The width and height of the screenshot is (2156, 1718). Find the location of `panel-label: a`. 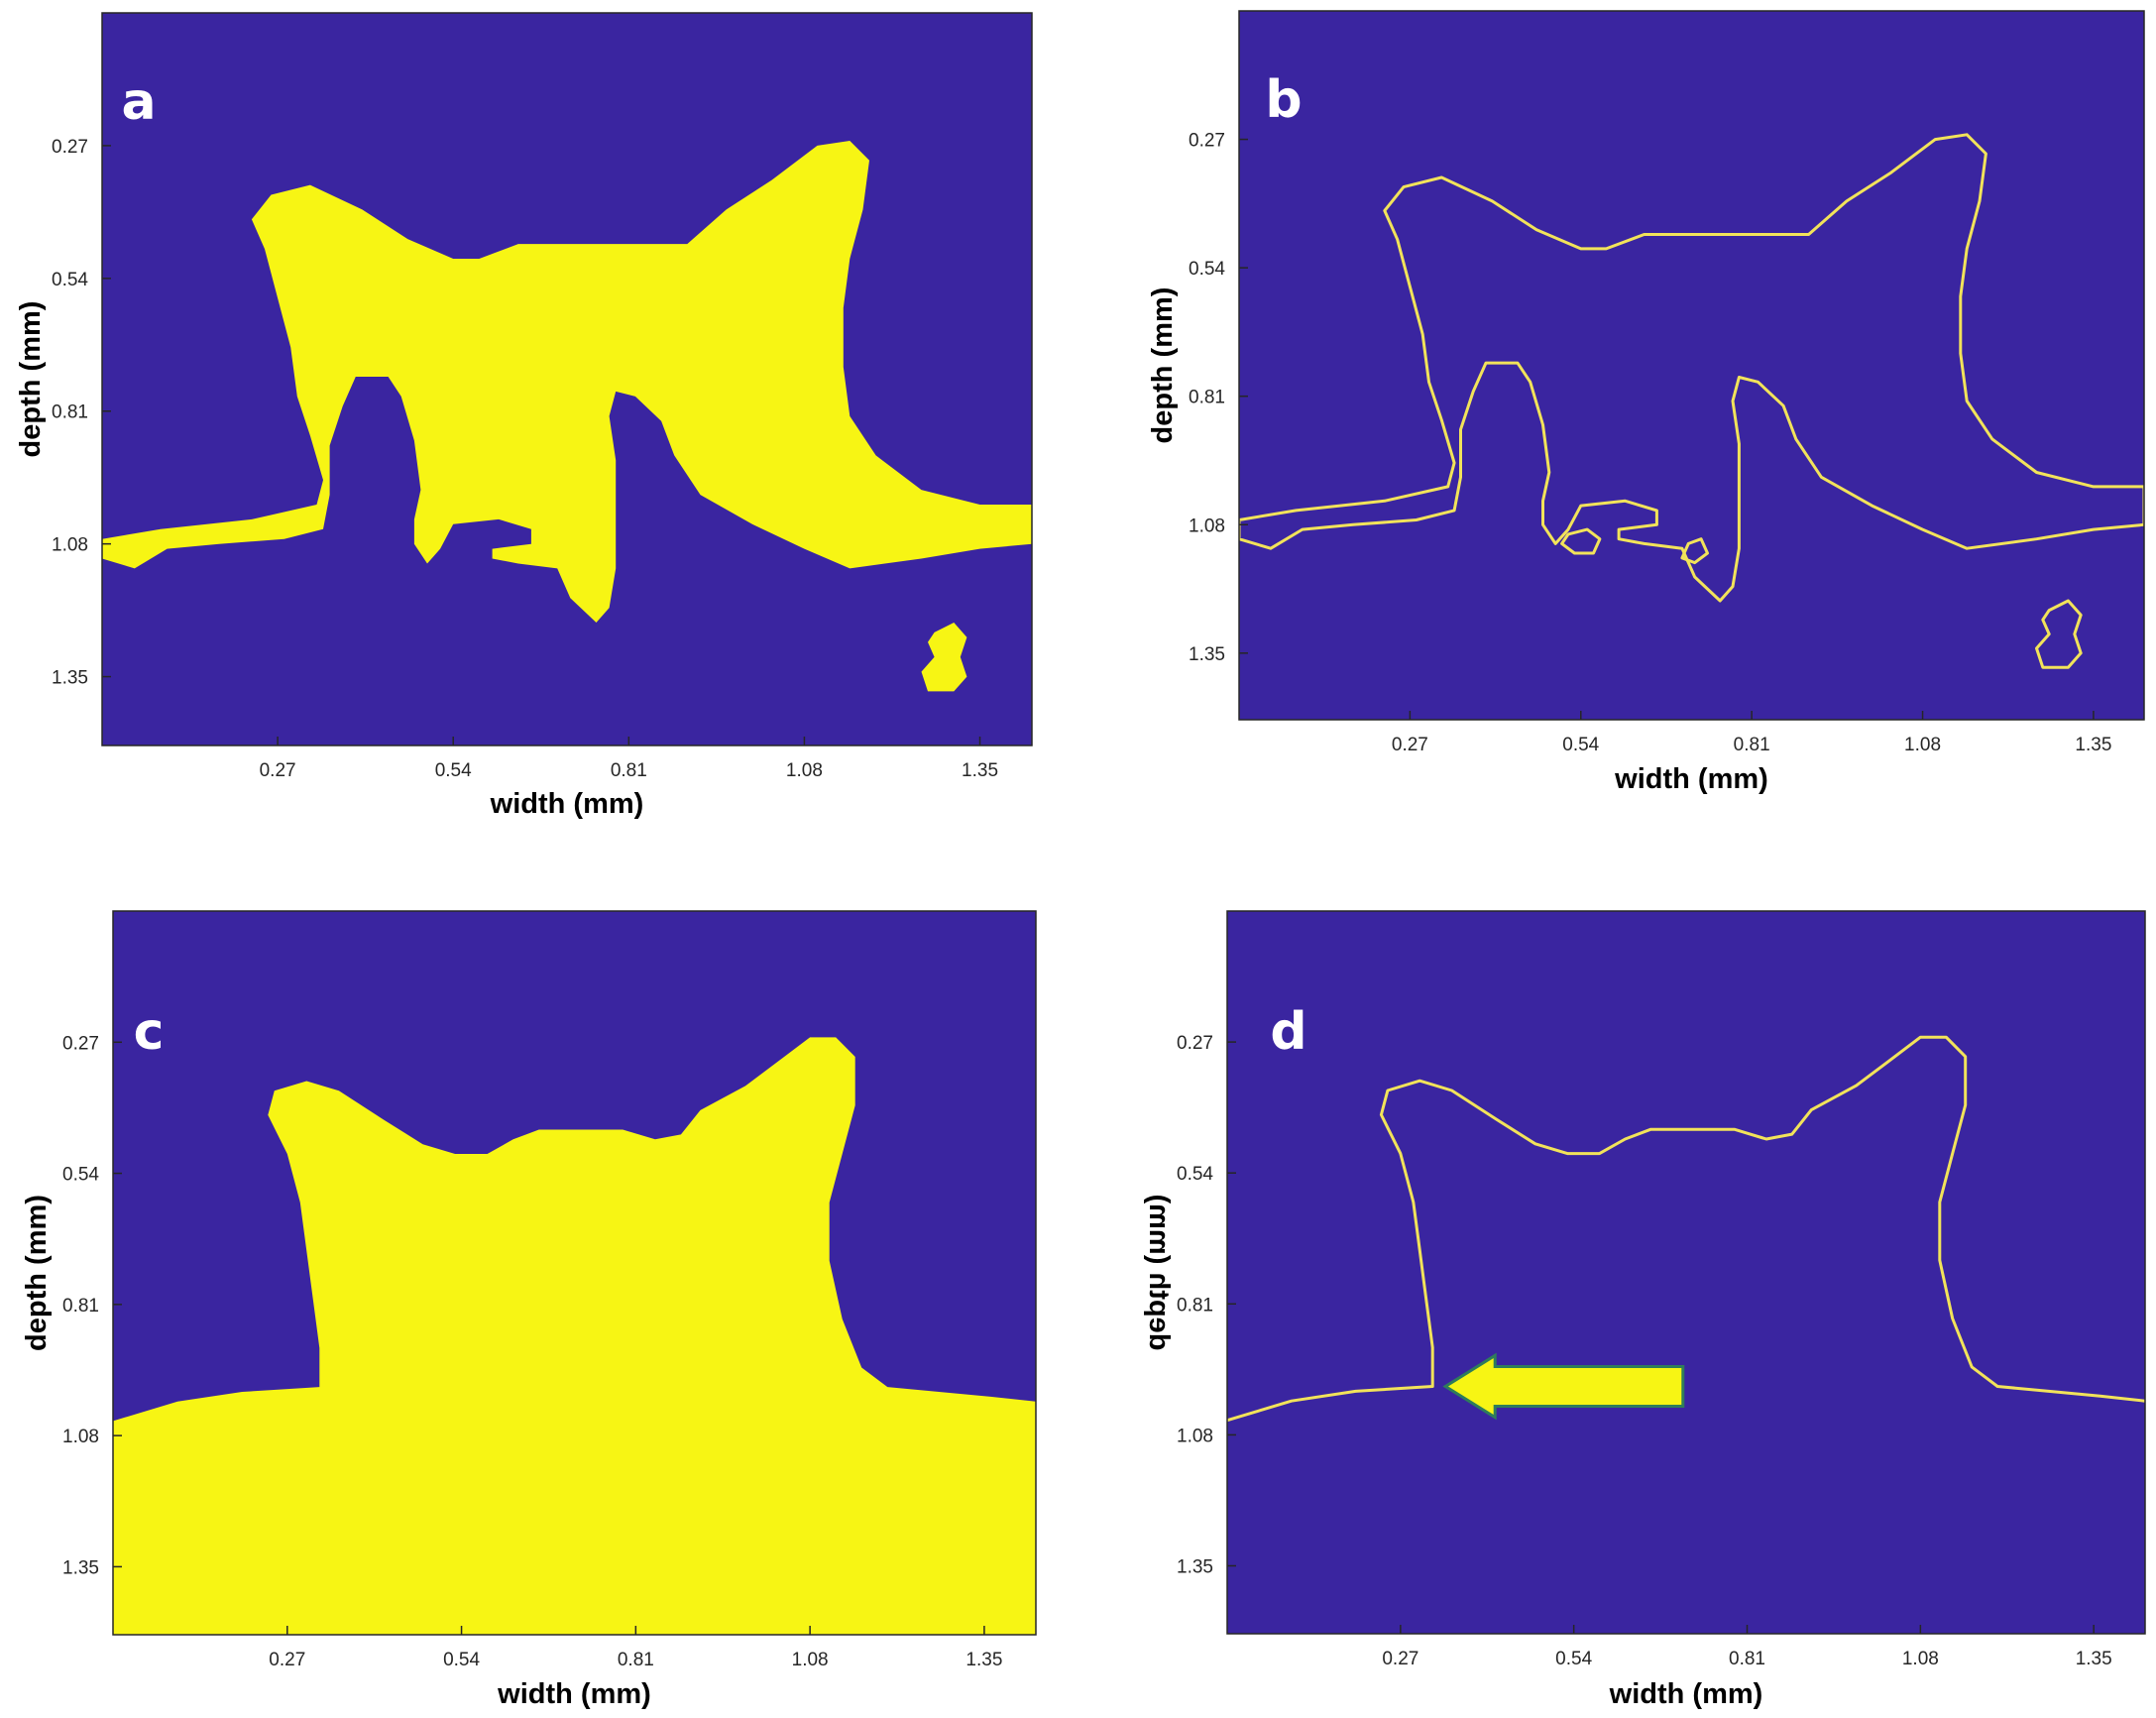

panel-label: a is located at coordinates (138, 102).